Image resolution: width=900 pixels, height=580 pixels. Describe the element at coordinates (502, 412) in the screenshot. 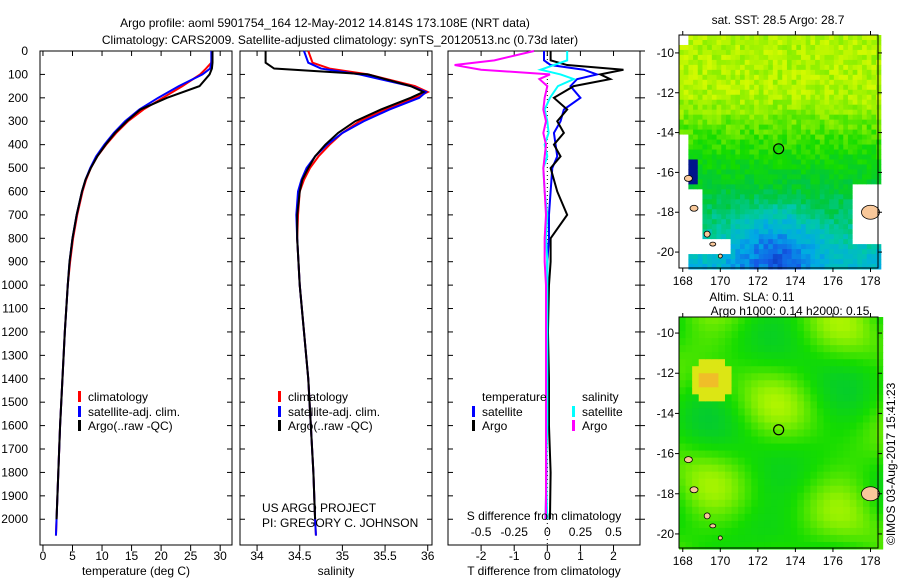

I see `legend-label-t-sat: satellite` at that location.